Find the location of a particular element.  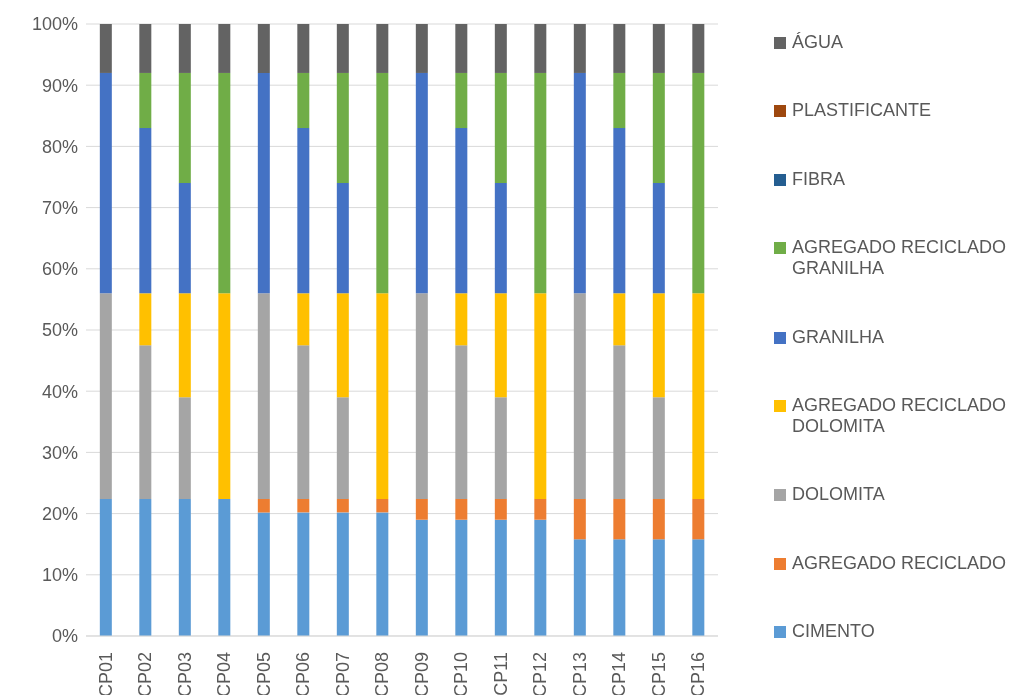

x-tick-label: CP11 is located at coordinates (500, 673).